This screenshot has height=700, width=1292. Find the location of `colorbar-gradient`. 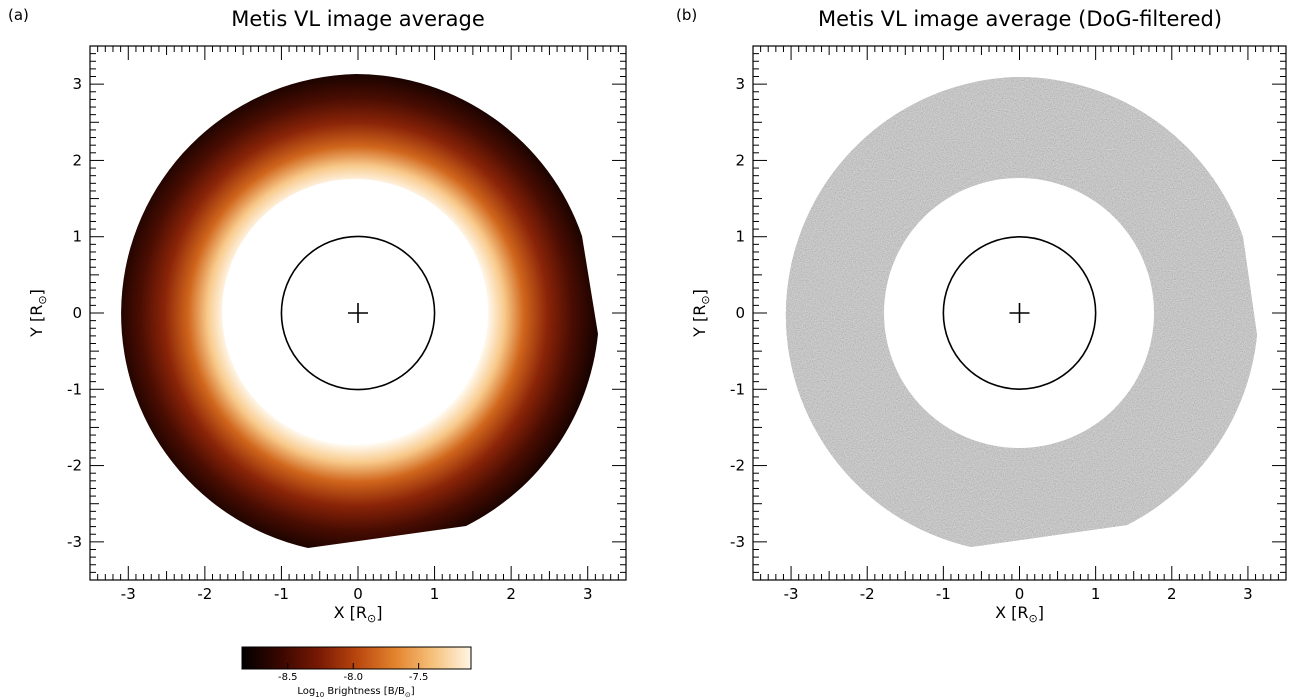

colorbar-gradient is located at coordinates (356, 658).